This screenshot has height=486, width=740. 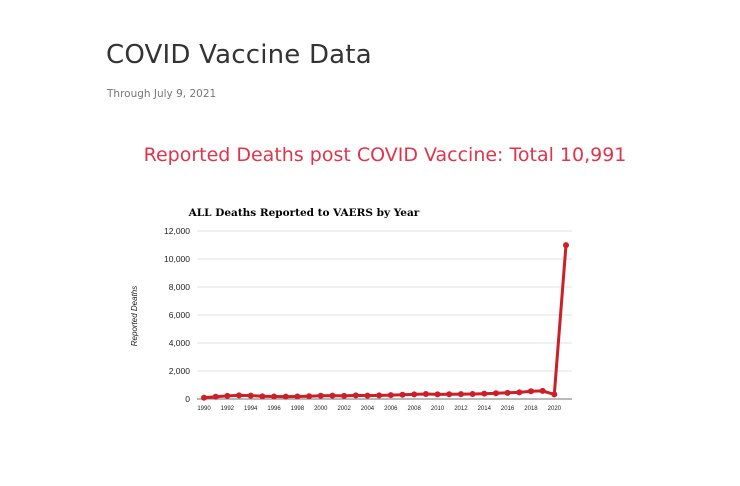 What do you see at coordinates (204, 409) in the screenshot?
I see `x-tick-label: 1990` at bounding box center [204, 409].